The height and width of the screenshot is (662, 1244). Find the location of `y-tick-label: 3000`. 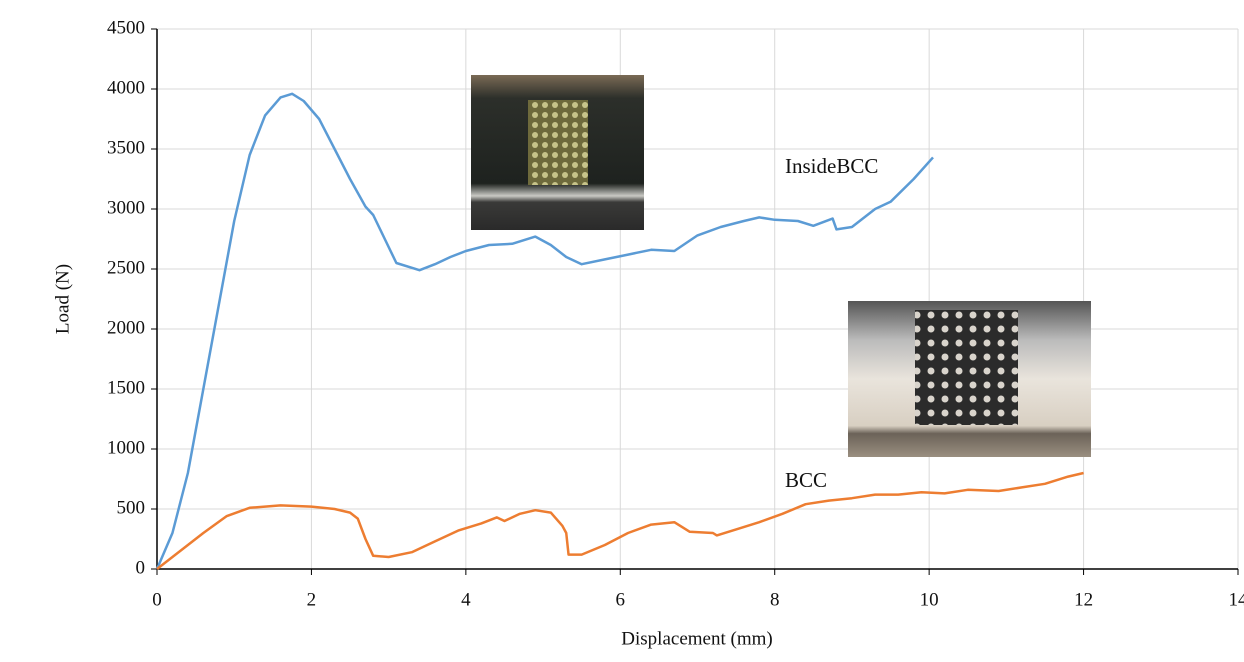

y-tick-label: 3000 is located at coordinates (126, 207).